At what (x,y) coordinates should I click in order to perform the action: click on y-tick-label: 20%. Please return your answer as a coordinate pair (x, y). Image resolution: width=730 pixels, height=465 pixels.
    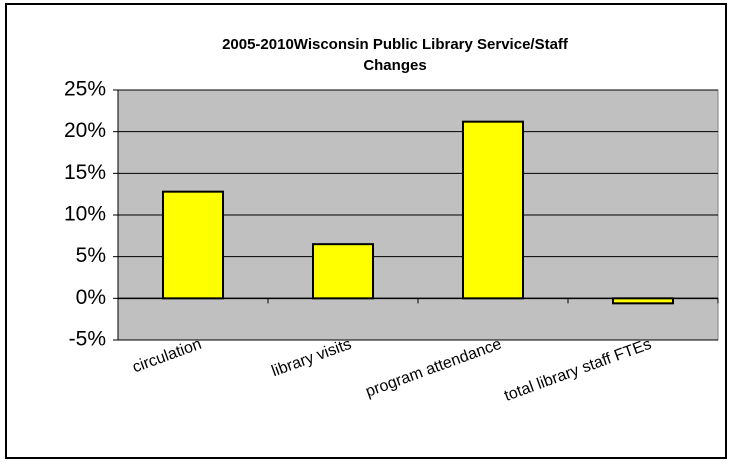
    Looking at the image, I should click on (85, 130).